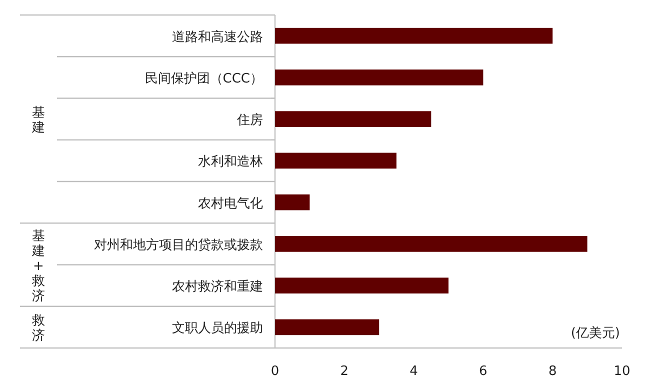 The width and height of the screenshot is (655, 385). What do you see at coordinates (483, 371) in the screenshot?
I see `x-tick-label: 6` at bounding box center [483, 371].